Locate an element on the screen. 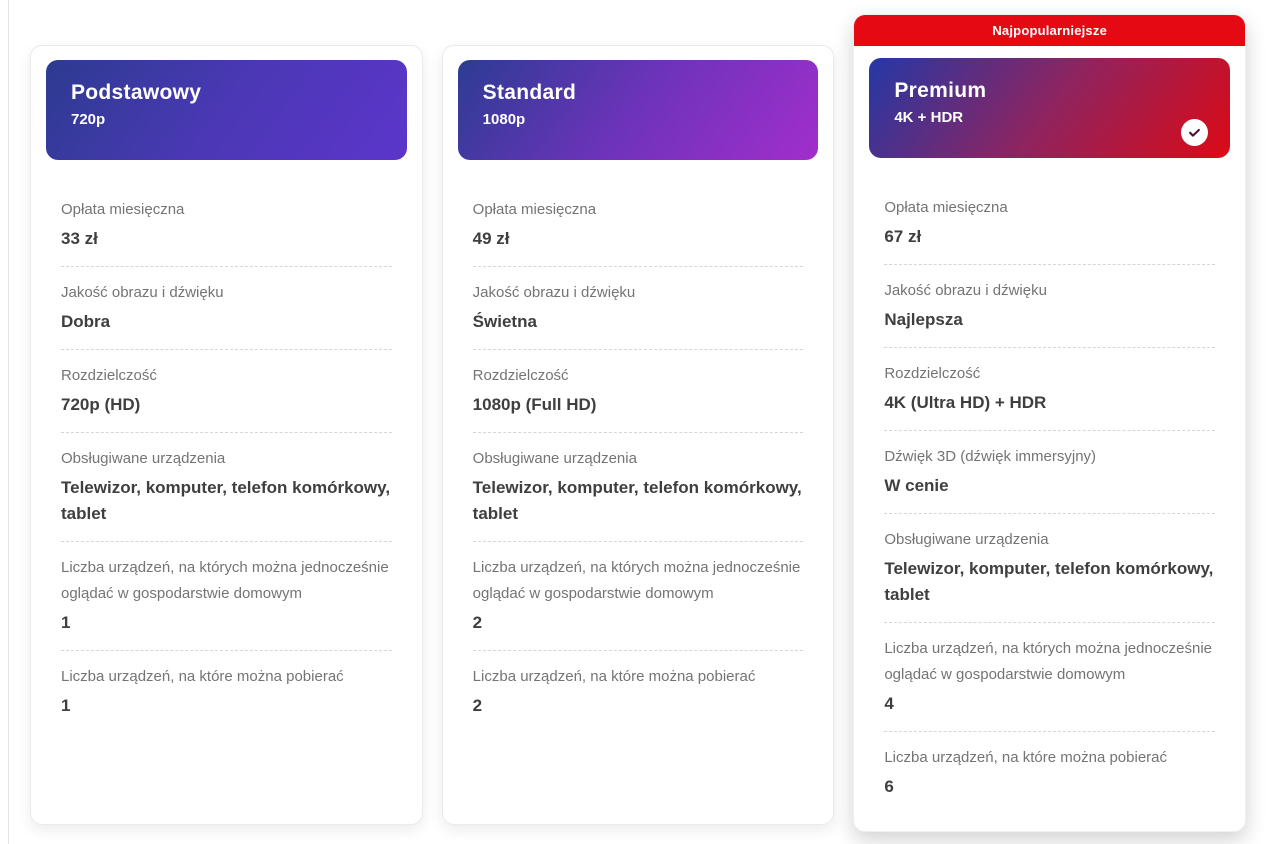  feature-label: Dźwięk 3D (dźwięk immersyjny) is located at coordinates (990, 456).